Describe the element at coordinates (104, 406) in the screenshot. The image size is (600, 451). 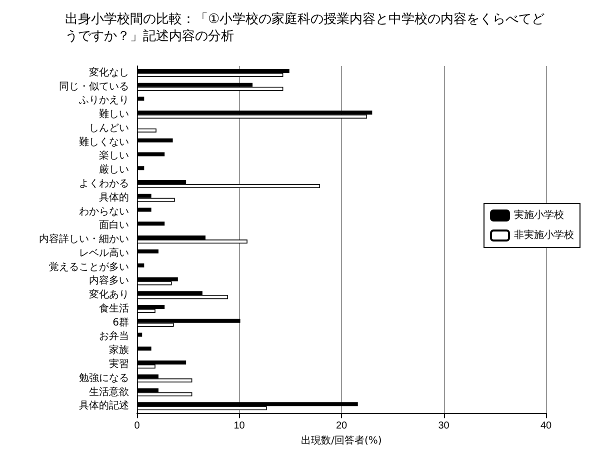
I see `y-tick-label: 具体的記述` at that location.